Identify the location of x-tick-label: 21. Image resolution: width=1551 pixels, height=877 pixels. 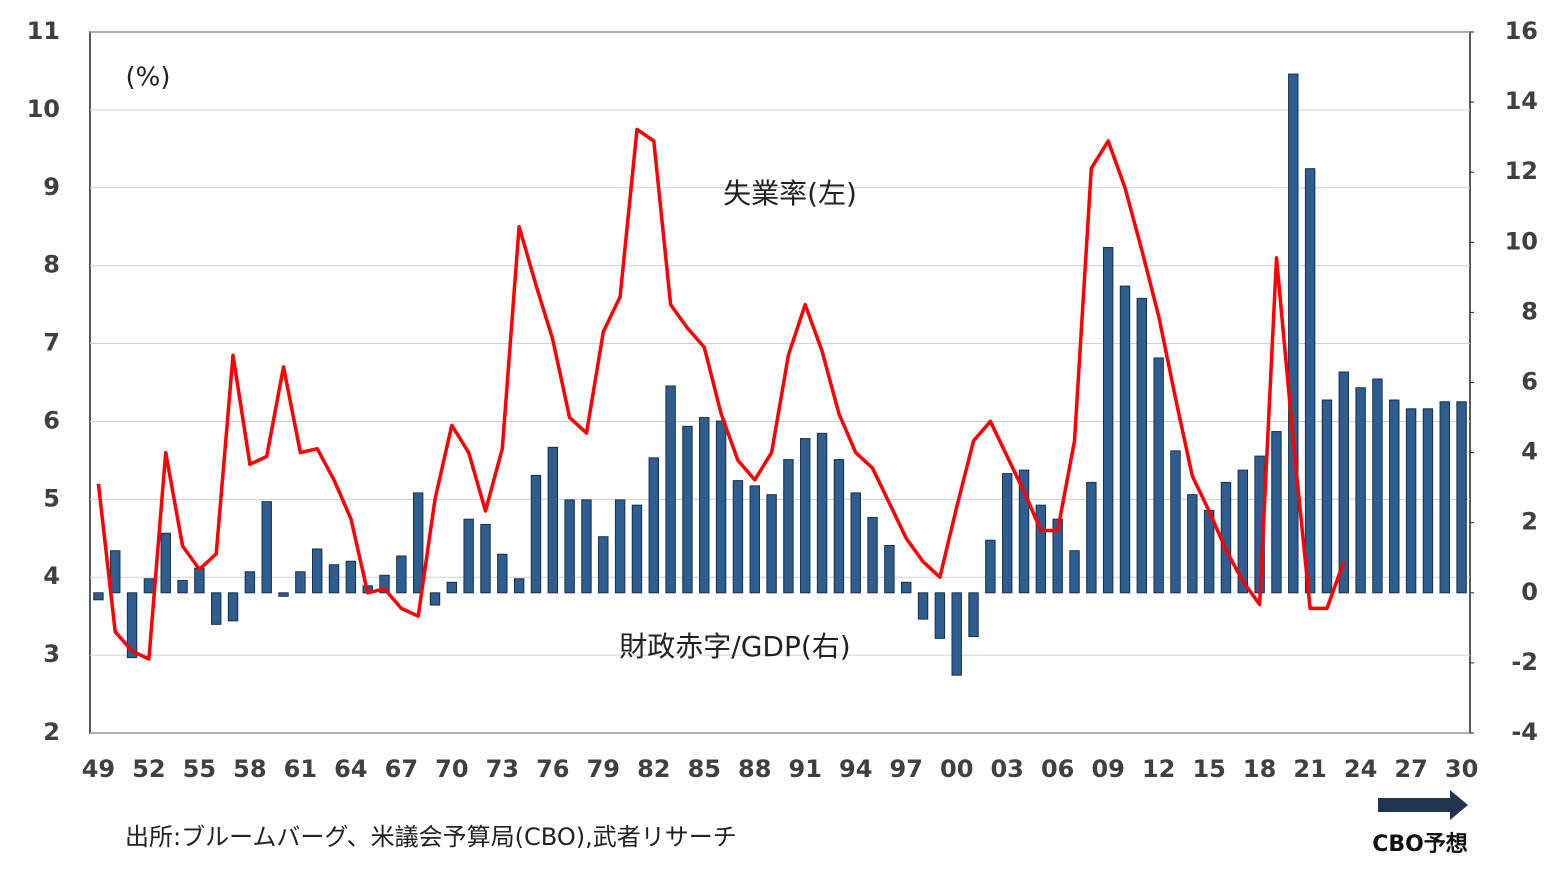
(1309, 769).